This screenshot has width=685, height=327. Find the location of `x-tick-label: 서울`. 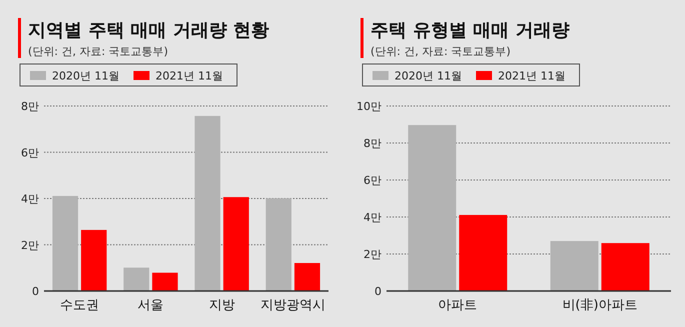

x-tick-label: 서울 is located at coordinates (151, 305).